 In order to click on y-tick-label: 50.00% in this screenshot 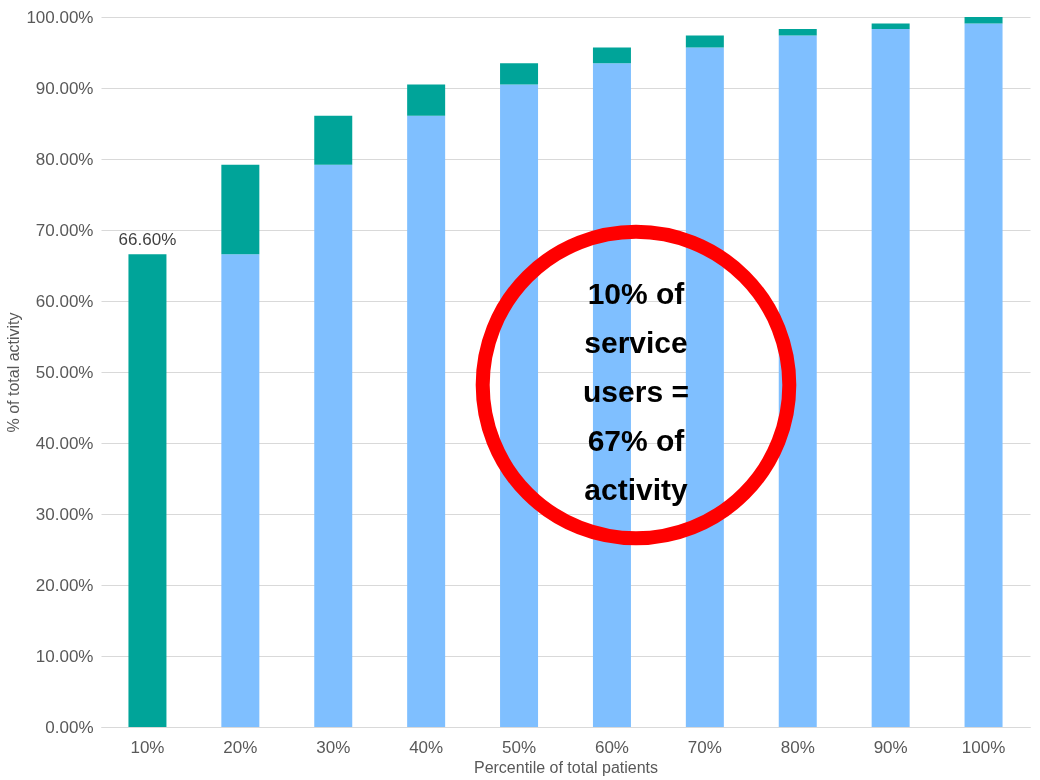, I will do `click(64, 372)`.